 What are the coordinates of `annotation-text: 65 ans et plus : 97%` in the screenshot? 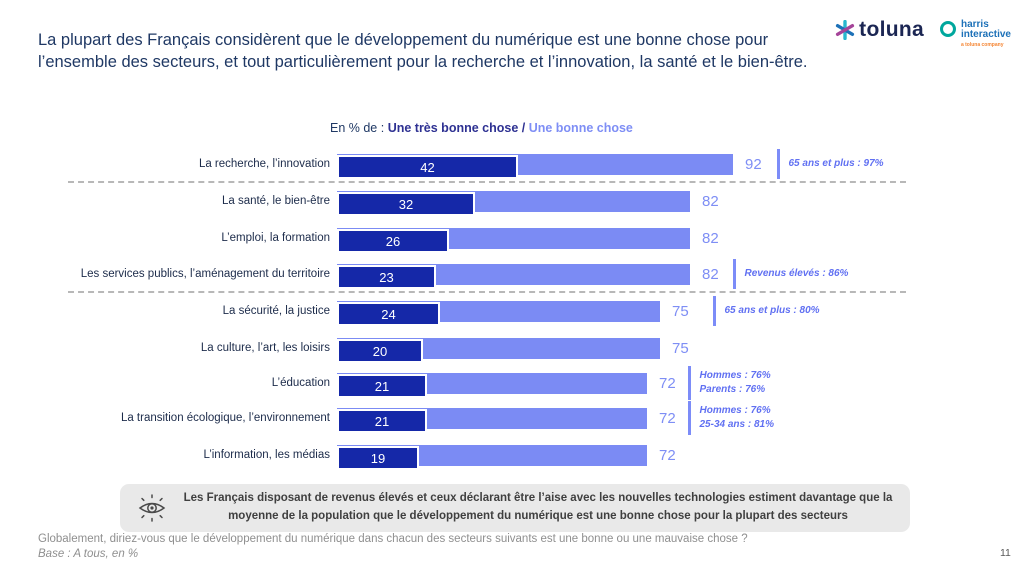 It's located at (836, 163).